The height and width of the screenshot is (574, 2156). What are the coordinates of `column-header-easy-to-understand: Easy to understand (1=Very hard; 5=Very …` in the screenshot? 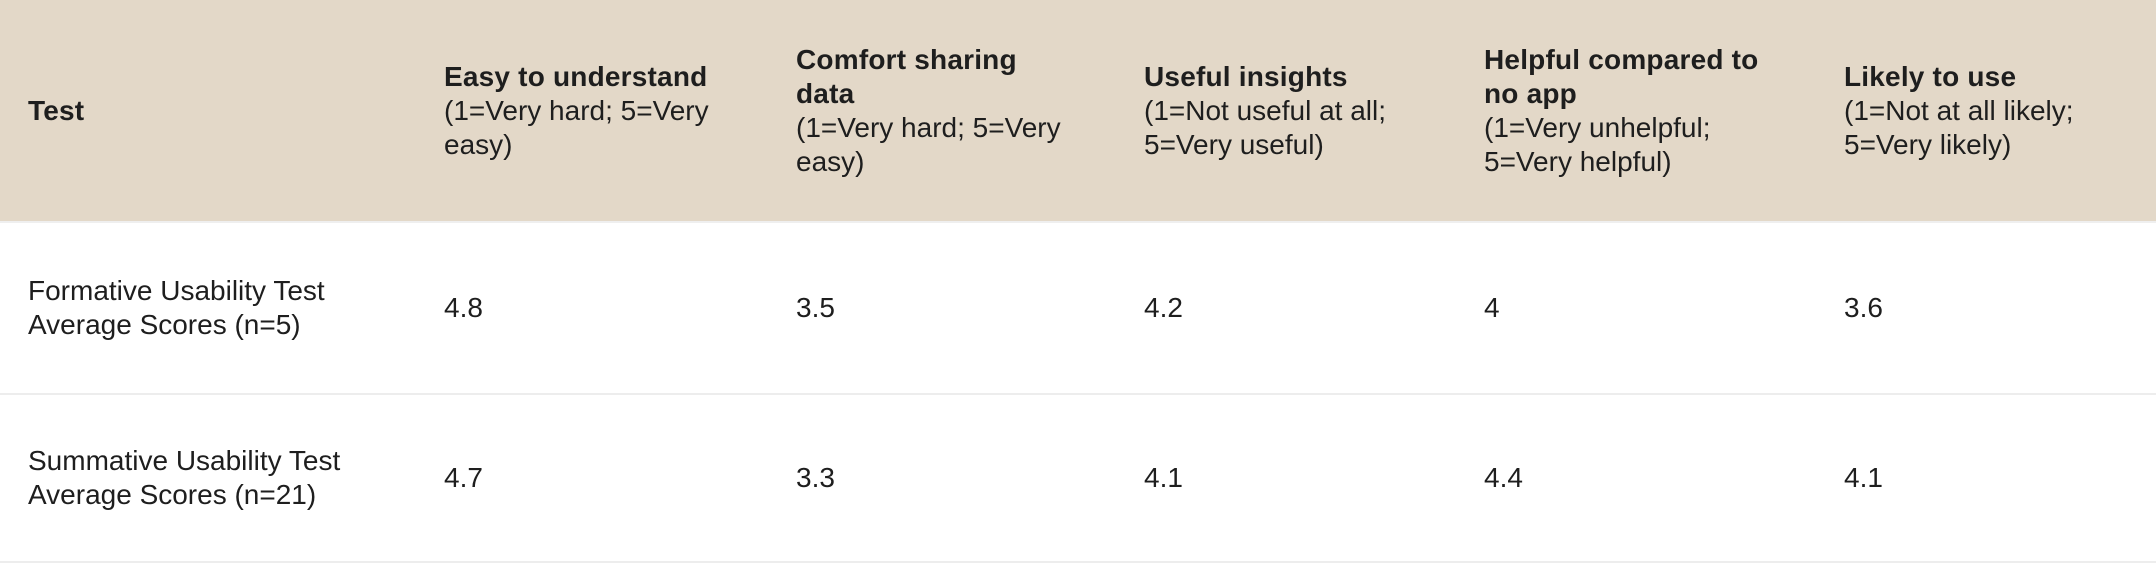 It's located at (594, 111).